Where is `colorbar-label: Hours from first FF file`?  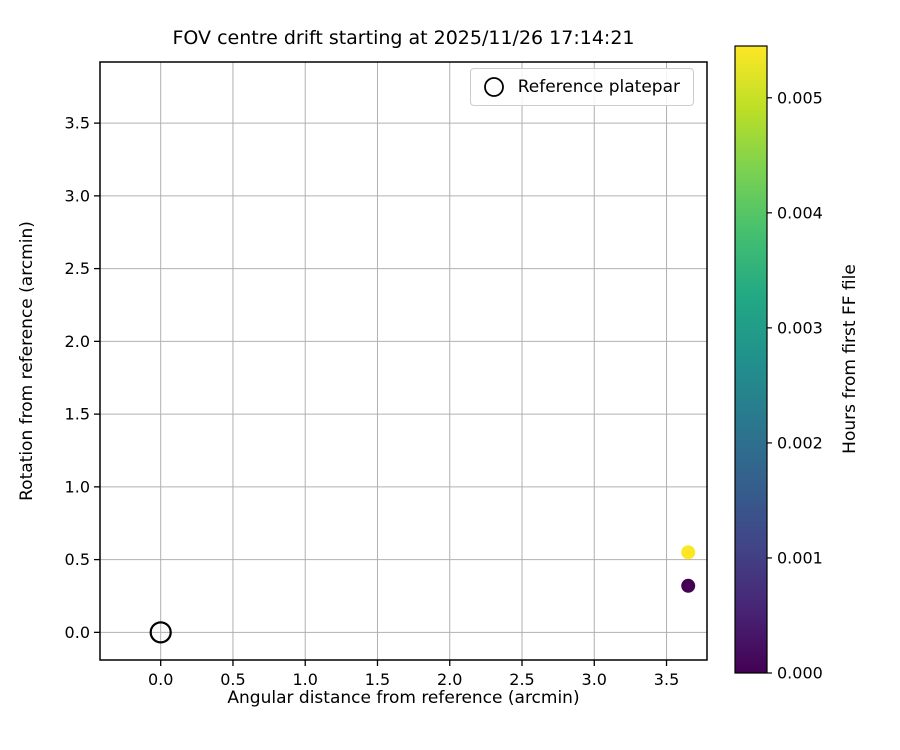 colorbar-label: Hours from first FF file is located at coordinates (850, 359).